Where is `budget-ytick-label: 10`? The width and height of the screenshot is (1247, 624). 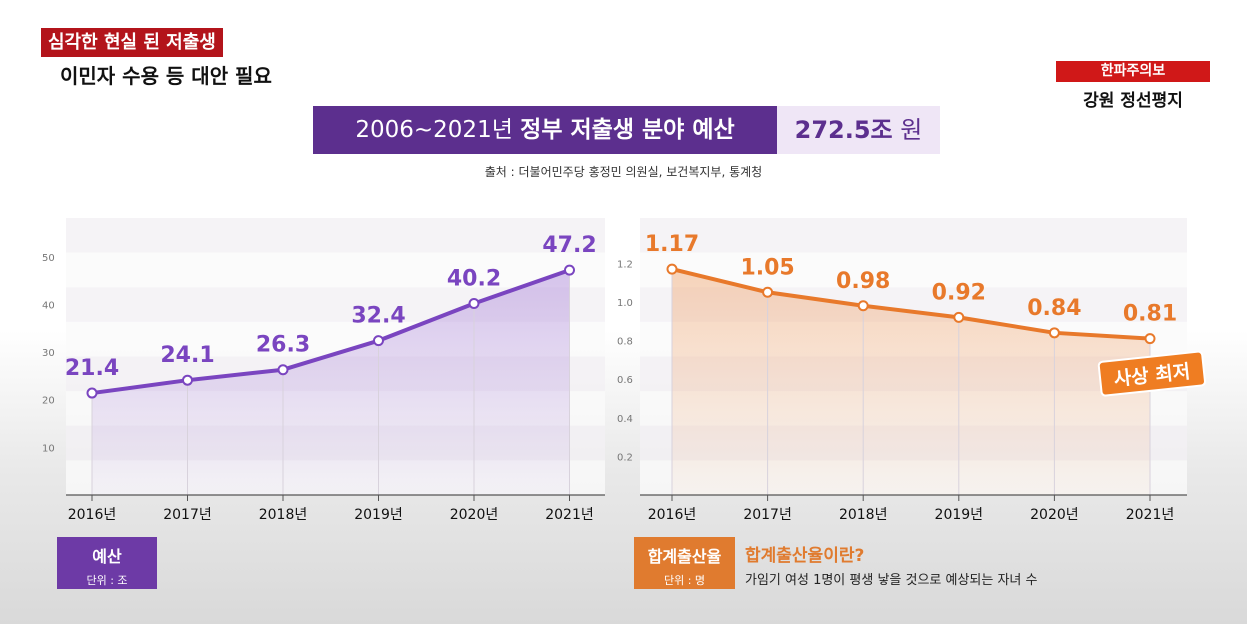 budget-ytick-label: 10 is located at coordinates (48, 448).